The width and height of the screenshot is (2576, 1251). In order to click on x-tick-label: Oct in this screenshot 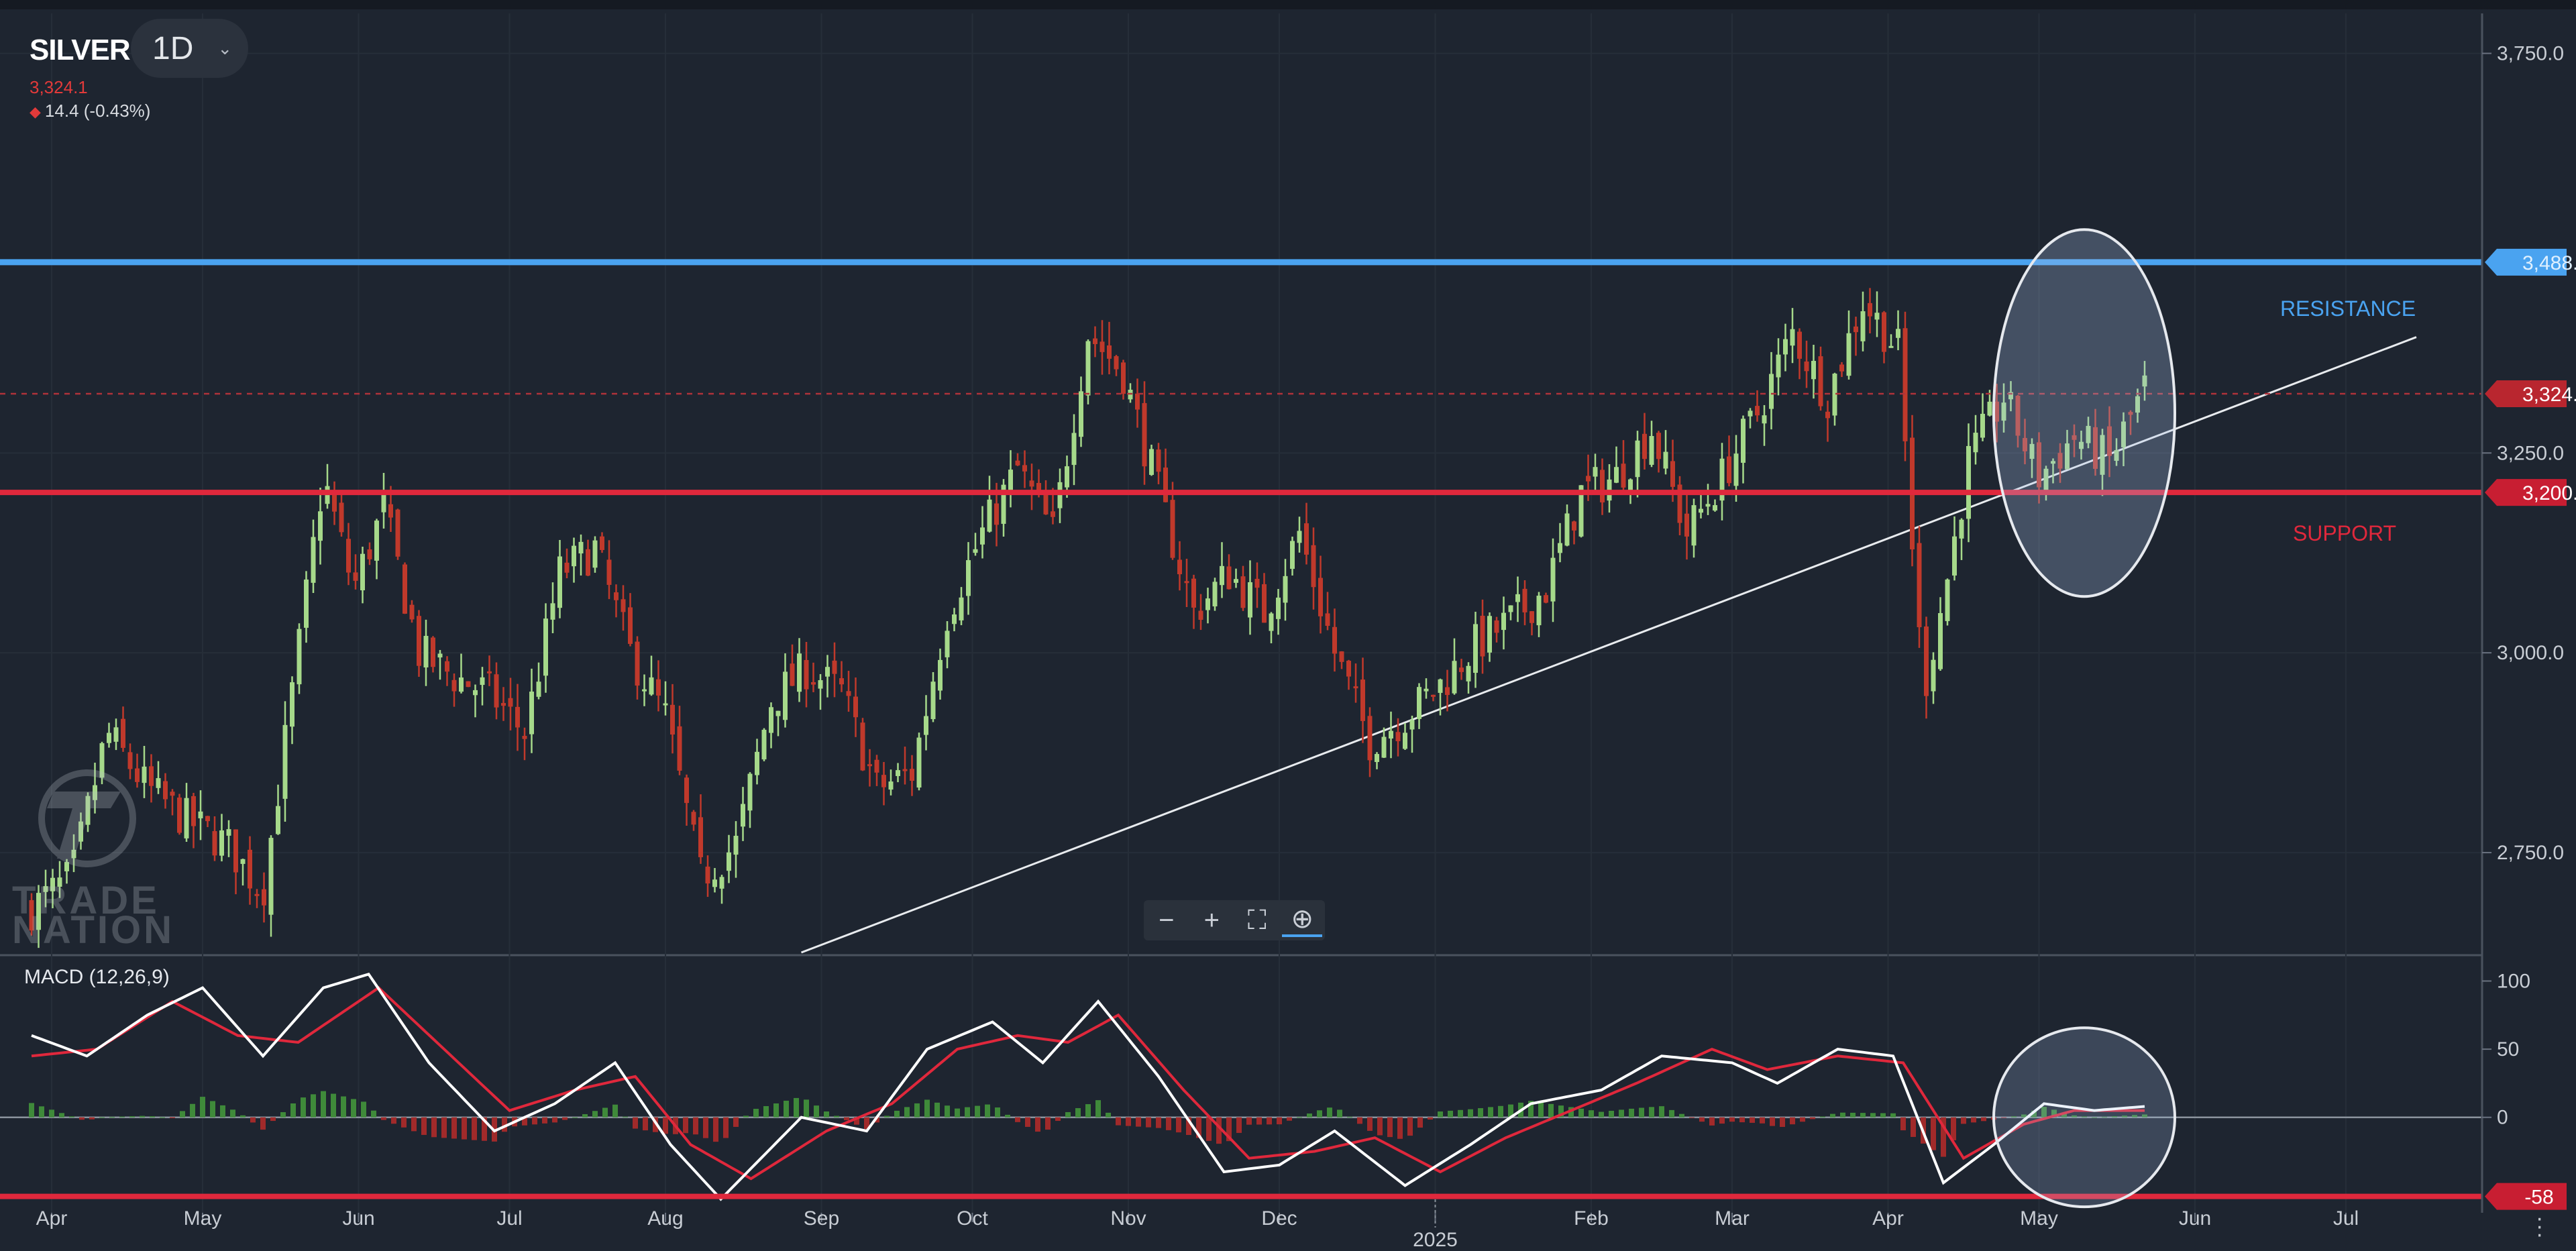, I will do `click(972, 1218)`.